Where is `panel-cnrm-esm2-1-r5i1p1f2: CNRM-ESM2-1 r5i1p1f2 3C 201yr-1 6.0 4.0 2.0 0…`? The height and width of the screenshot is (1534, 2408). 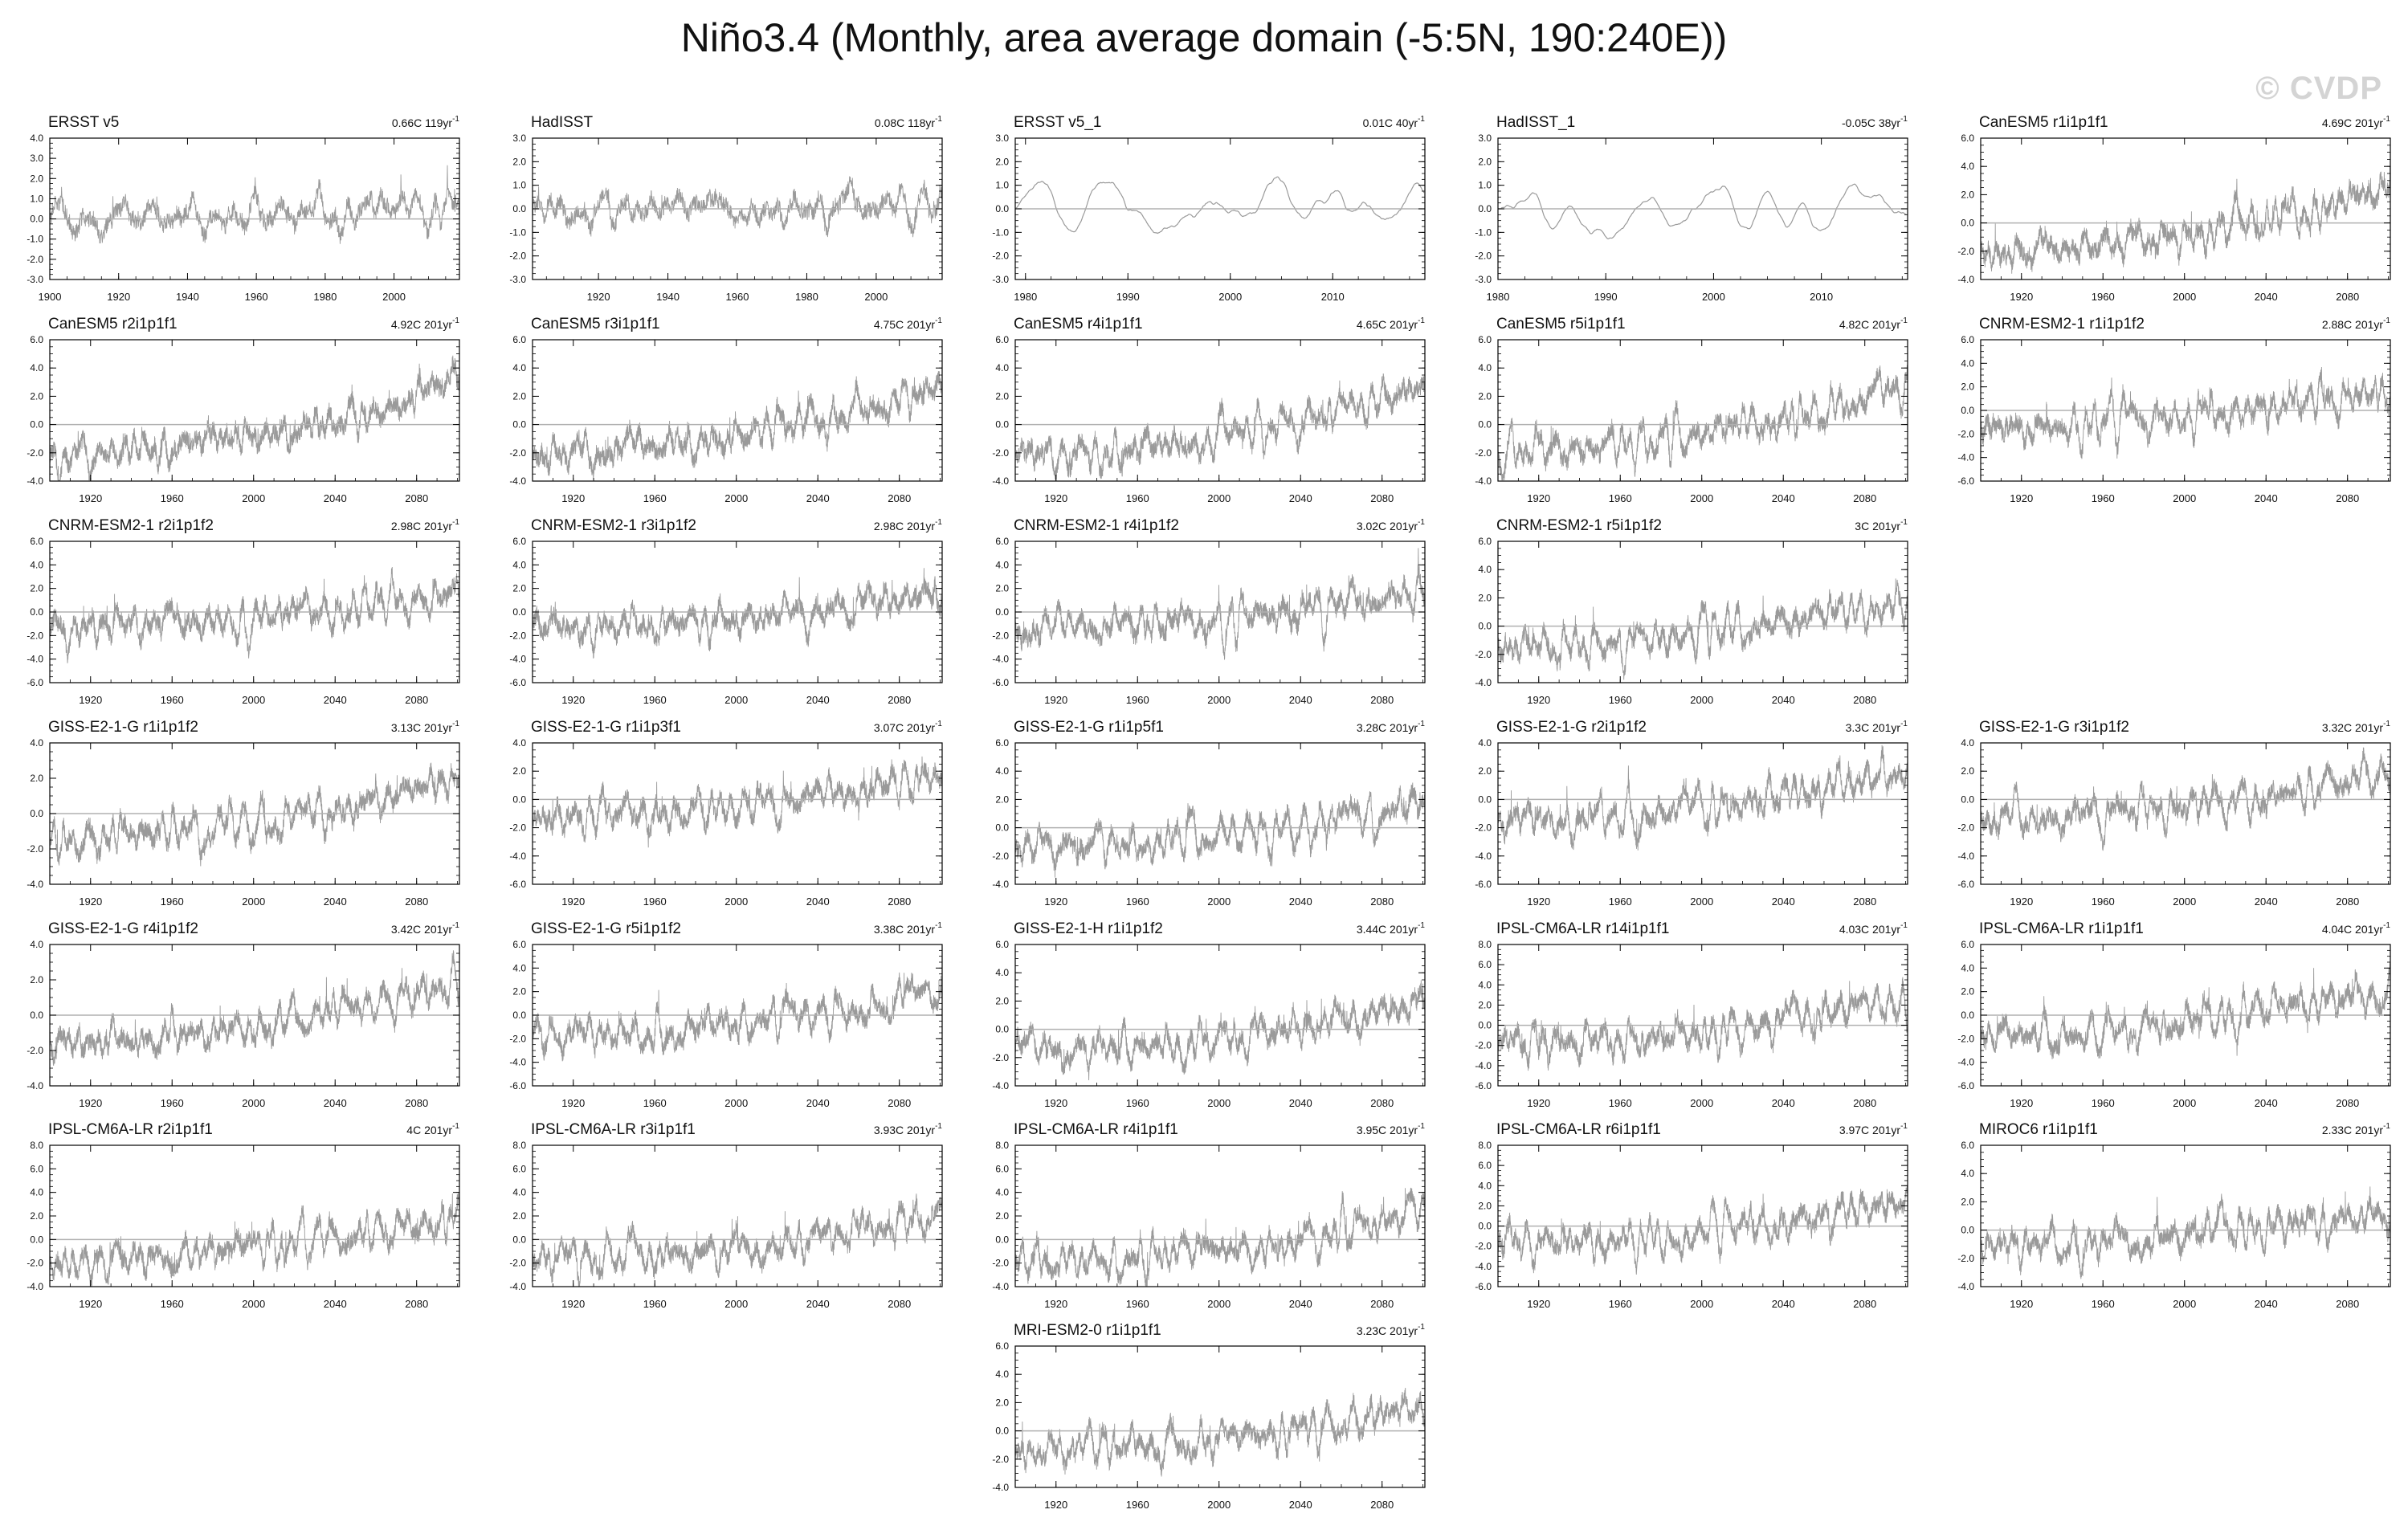 panel-cnrm-esm2-1-r5i1p1f2: CNRM-ESM2-1 r5i1p1f2 3C 201yr-1 6.0 4.0 2.0 0… is located at coordinates (1691, 611).